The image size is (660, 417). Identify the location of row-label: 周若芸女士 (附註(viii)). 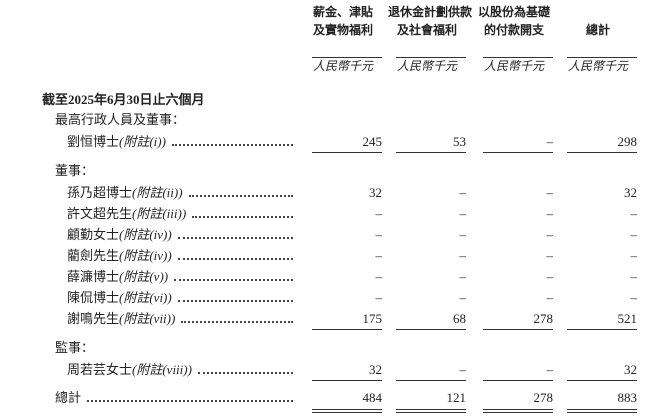
(182, 370).